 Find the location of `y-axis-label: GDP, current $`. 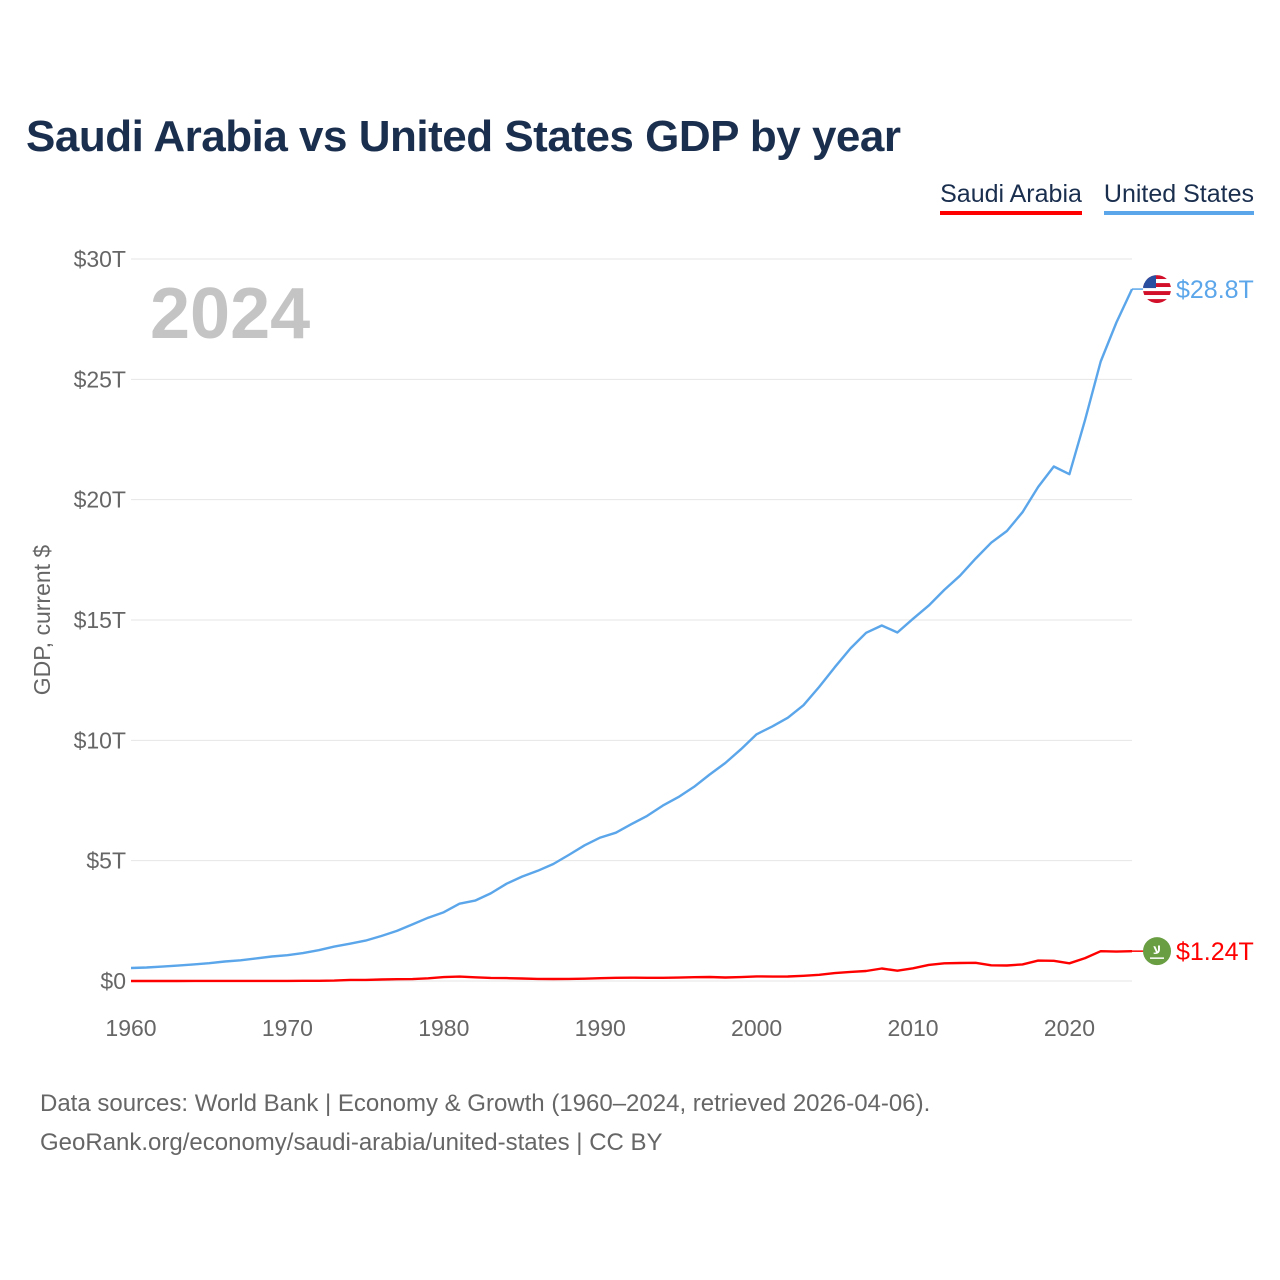

y-axis-label: GDP, current $ is located at coordinates (42, 620).